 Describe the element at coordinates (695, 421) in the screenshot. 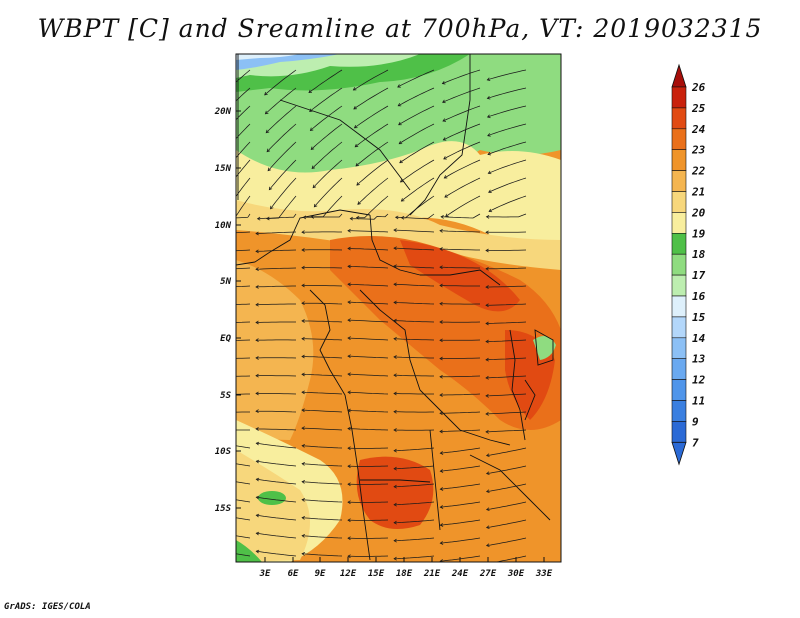

I see `colorbar-label: 9` at that location.